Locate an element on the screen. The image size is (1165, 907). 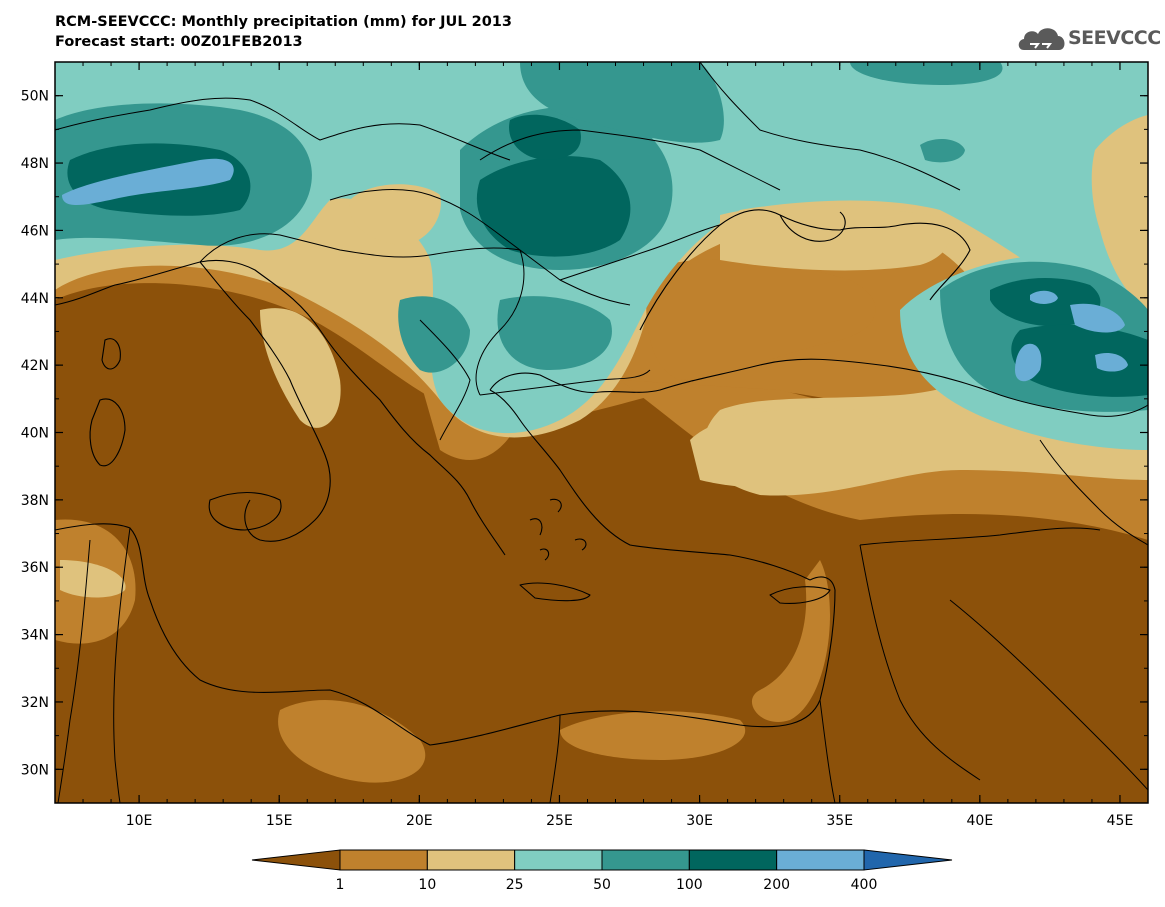
border-syria-jordan is located at coordinates (920, 662).